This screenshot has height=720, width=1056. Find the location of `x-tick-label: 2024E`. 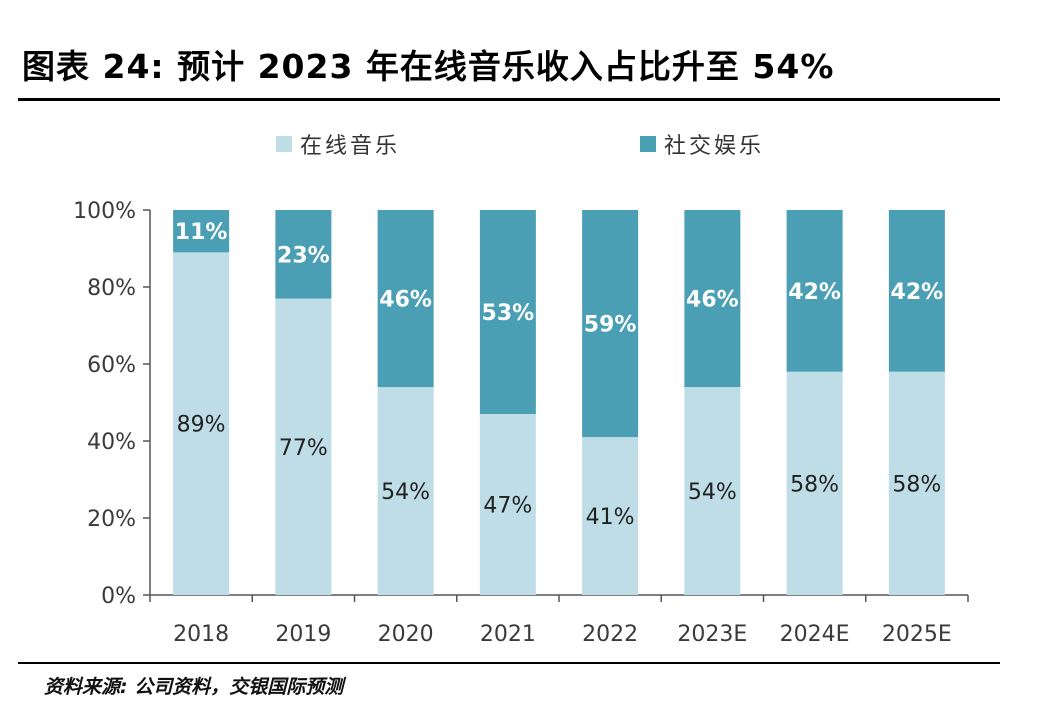

x-tick-label: 2024E is located at coordinates (815, 634).